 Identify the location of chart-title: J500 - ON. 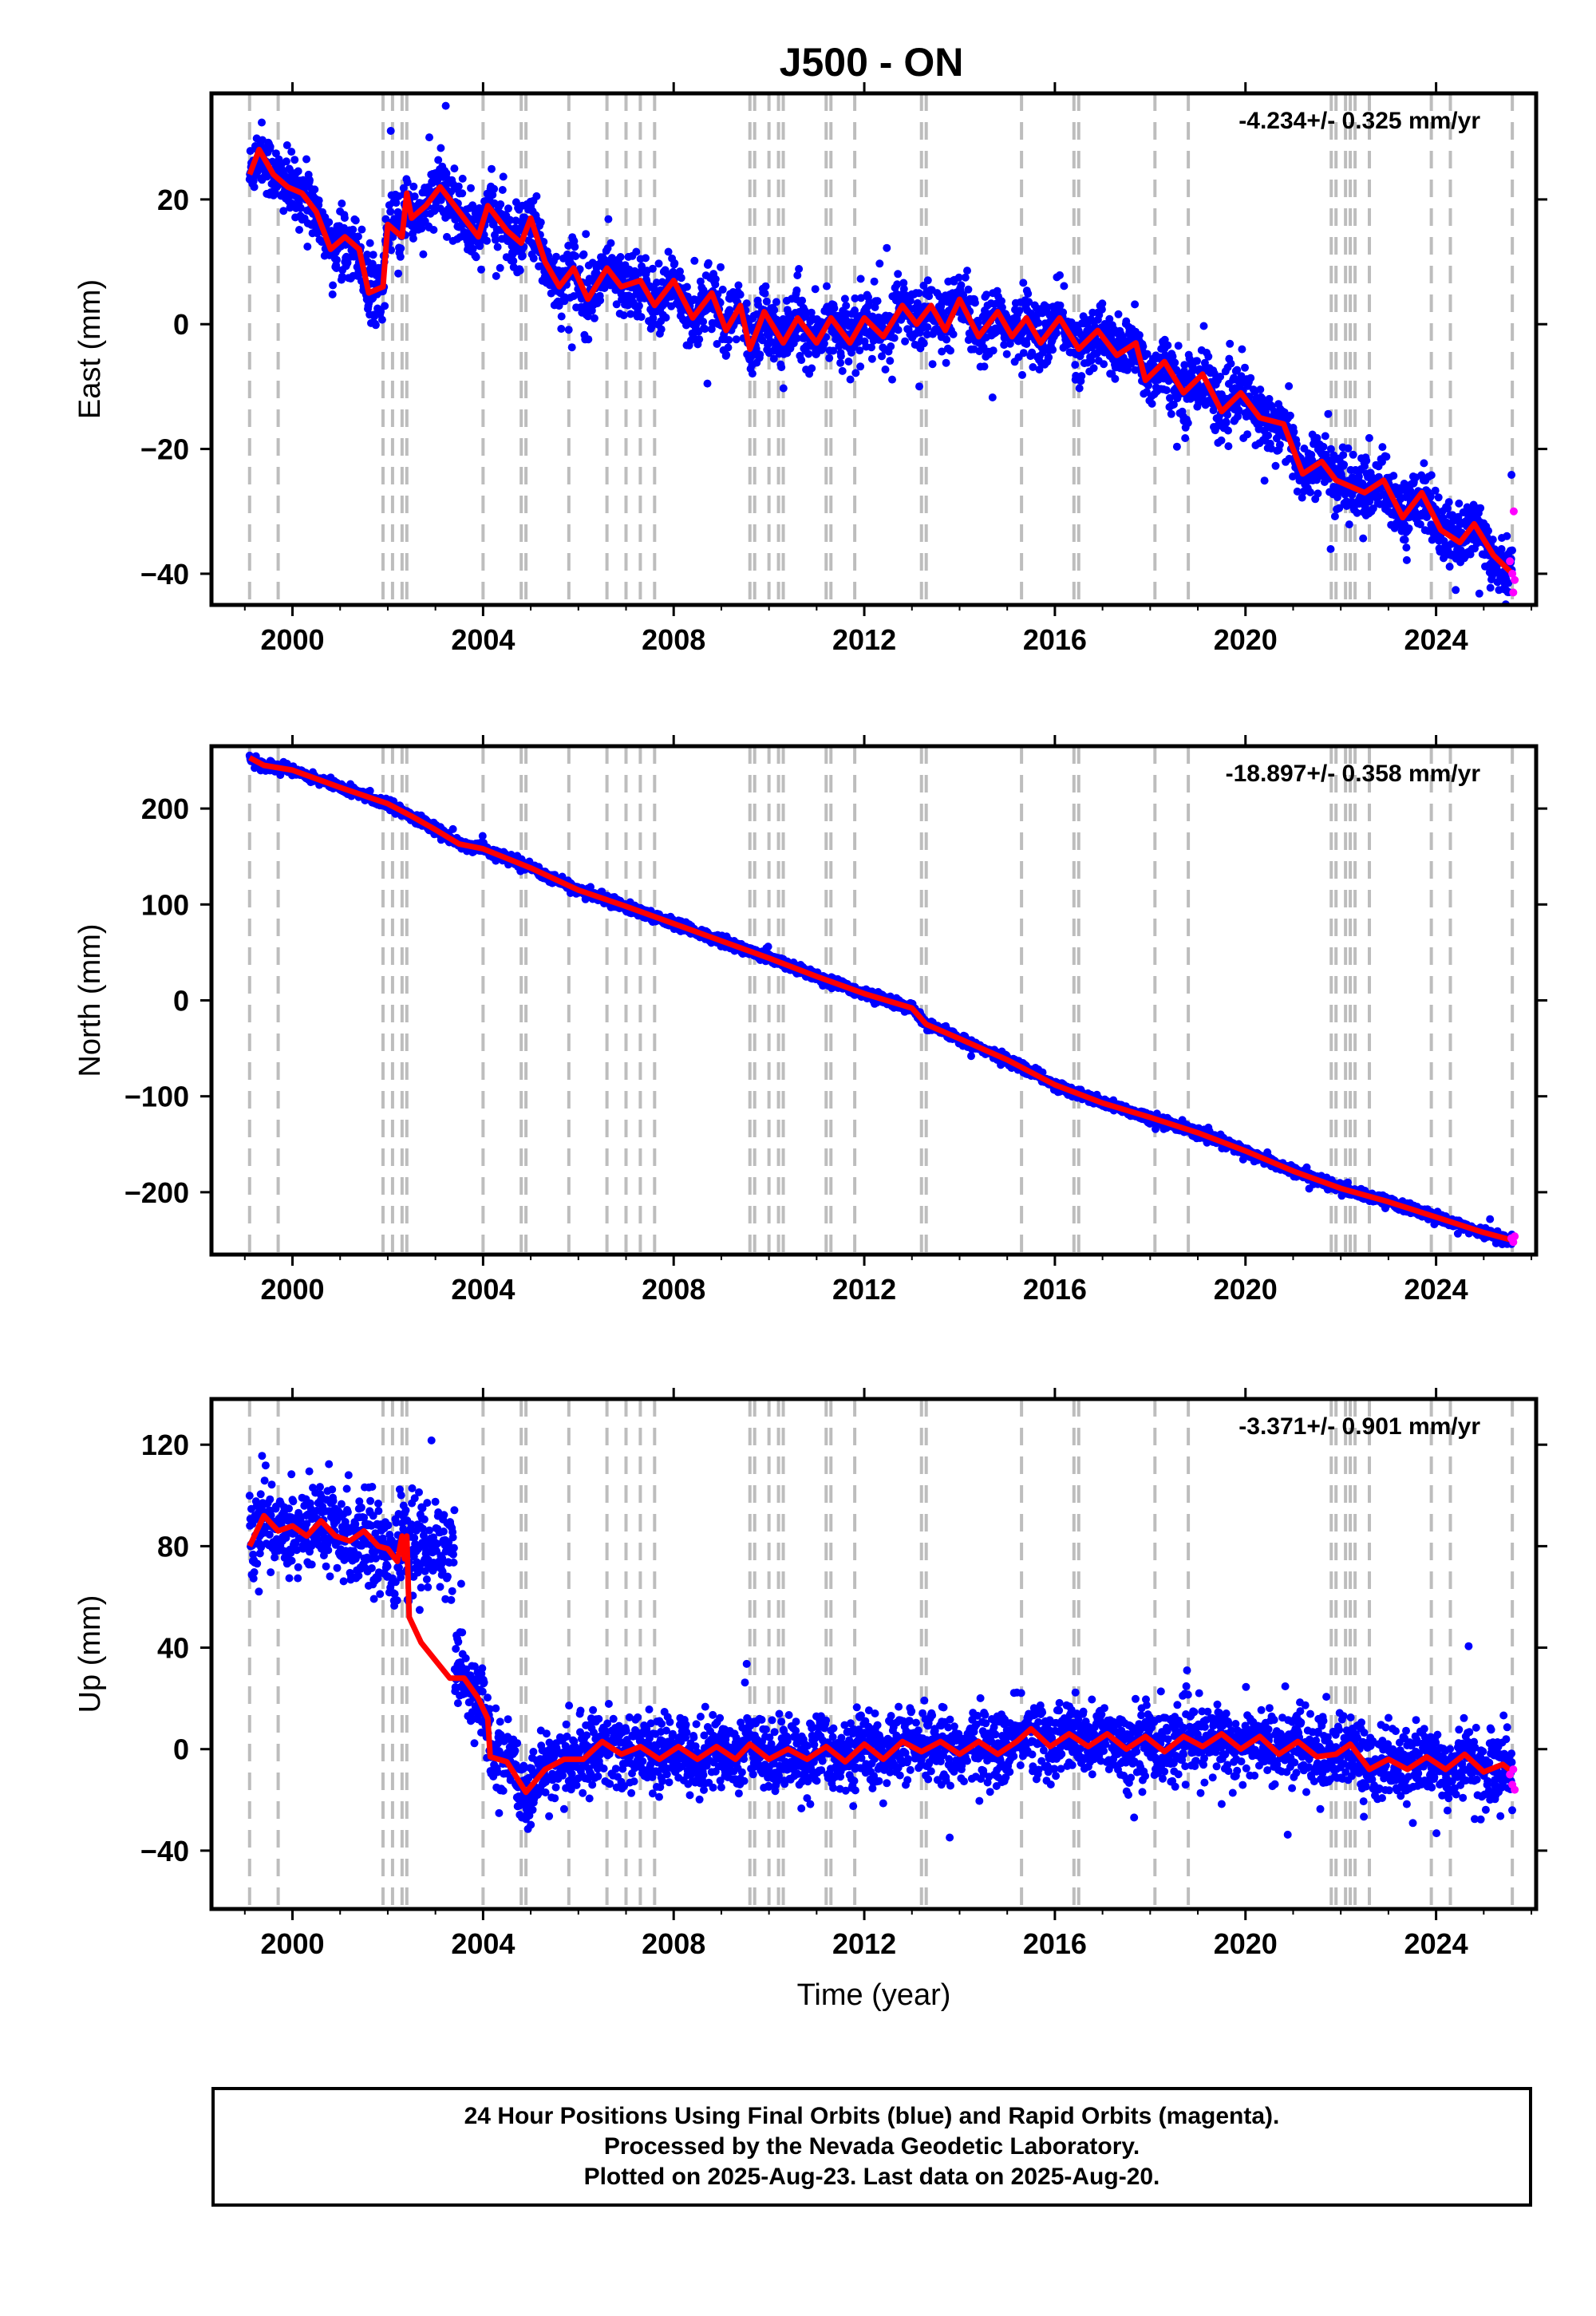
(872, 62).